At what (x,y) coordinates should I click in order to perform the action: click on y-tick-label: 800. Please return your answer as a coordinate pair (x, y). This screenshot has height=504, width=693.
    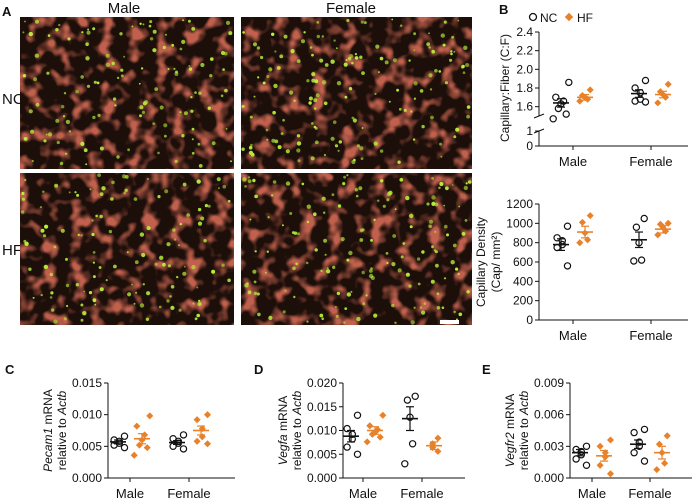
    Looking at the image, I should click on (523, 243).